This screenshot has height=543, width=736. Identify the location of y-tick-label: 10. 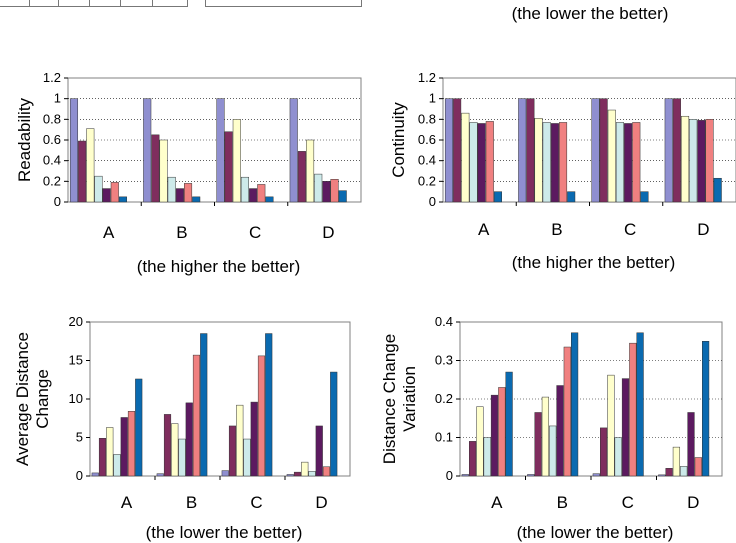
(76, 398).